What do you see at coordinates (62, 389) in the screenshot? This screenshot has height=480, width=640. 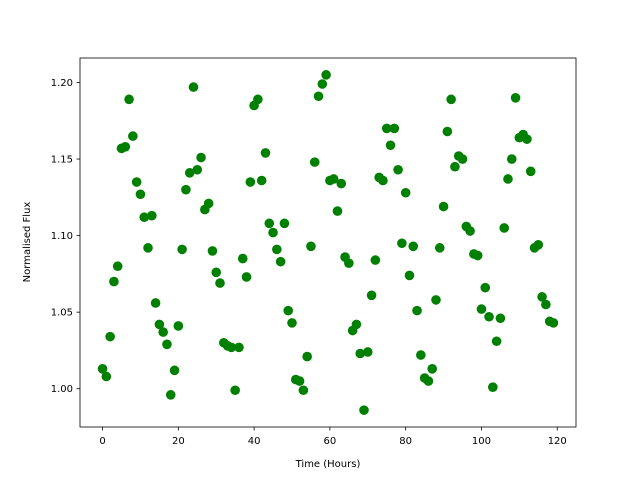 I see `y-tick-label: 1.00` at bounding box center [62, 389].